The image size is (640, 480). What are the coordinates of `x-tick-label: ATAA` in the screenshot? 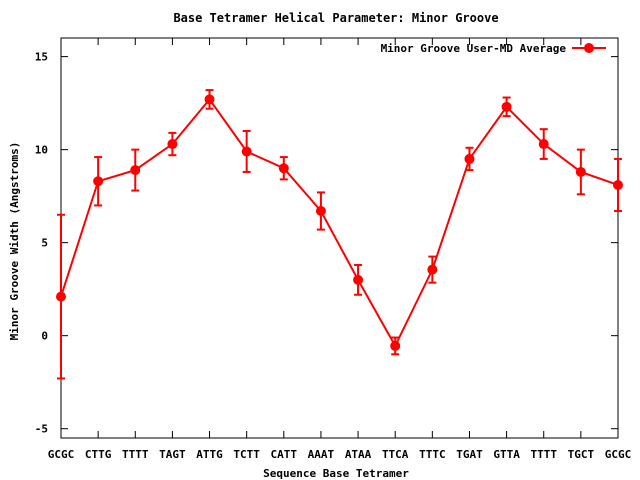 It's located at (358, 454).